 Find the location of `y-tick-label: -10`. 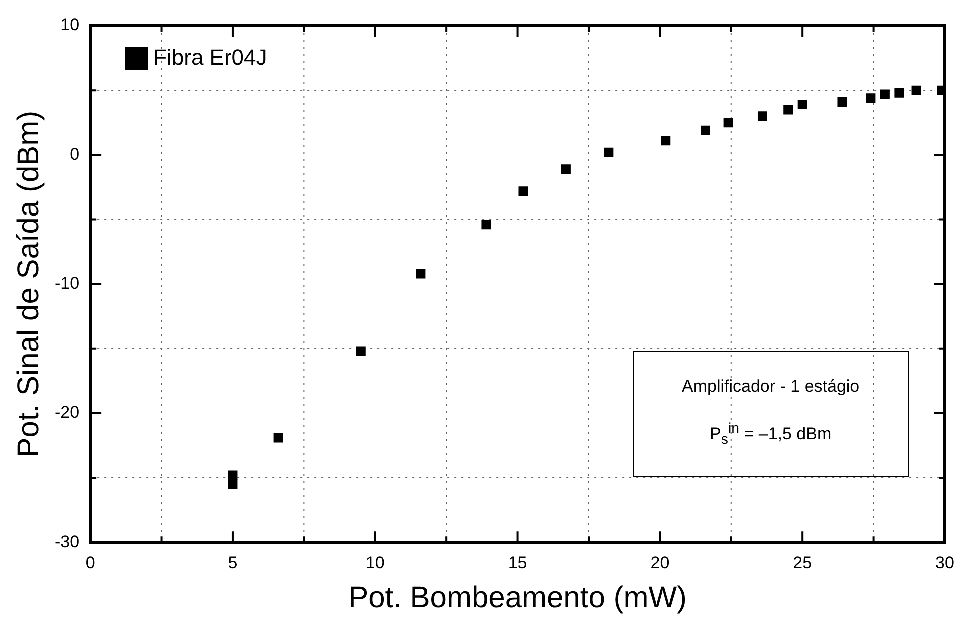

y-tick-label: -10 is located at coordinates (67, 283).